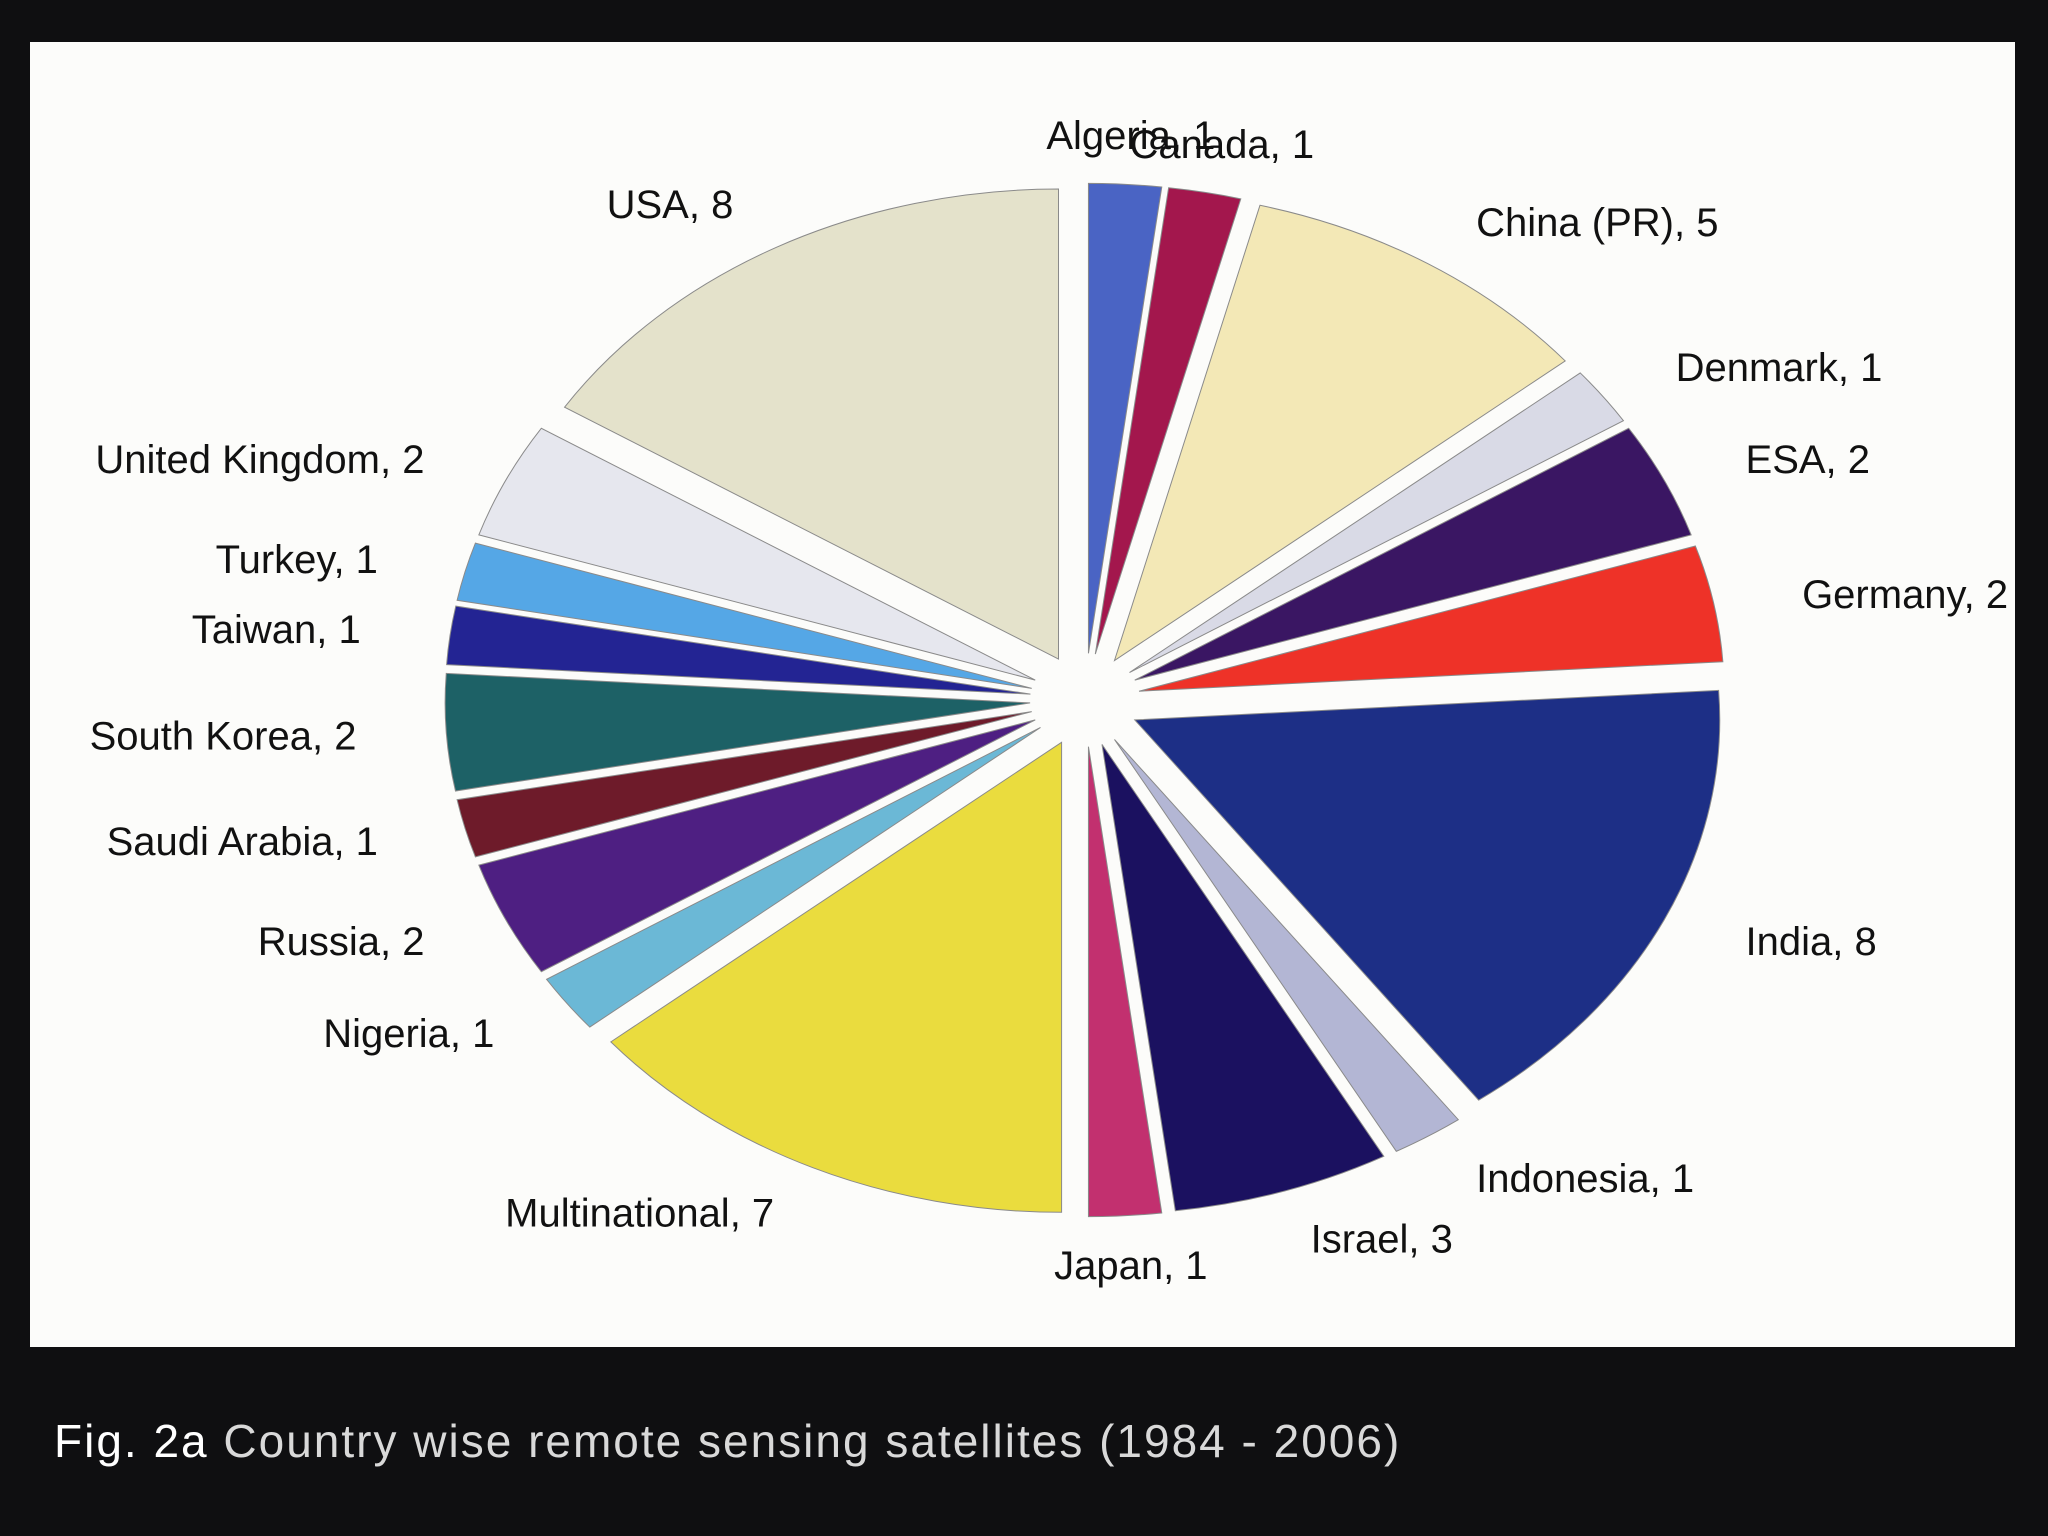 Image resolution: width=2048 pixels, height=1536 pixels. I want to click on pie-slice-denmark, so click(1377, 522).